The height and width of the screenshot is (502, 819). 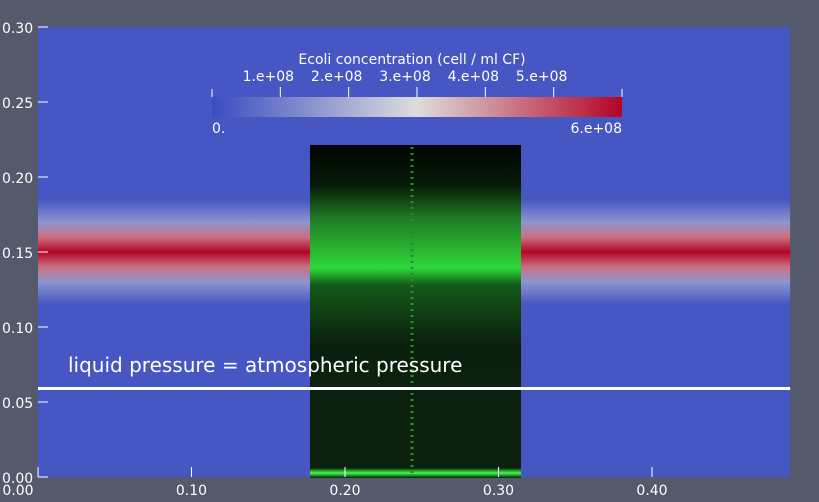 What do you see at coordinates (17, 329) in the screenshot?
I see `y-tick-label: 0.10` at bounding box center [17, 329].